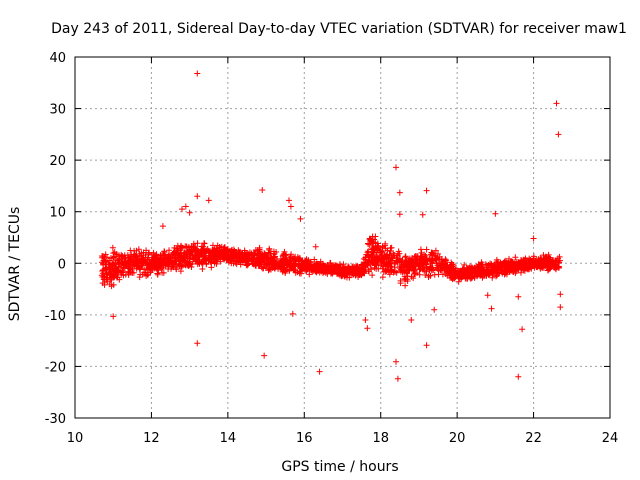 This screenshot has height=480, width=640. Describe the element at coordinates (457, 438) in the screenshot. I see `x-tick-label: 20` at that location.